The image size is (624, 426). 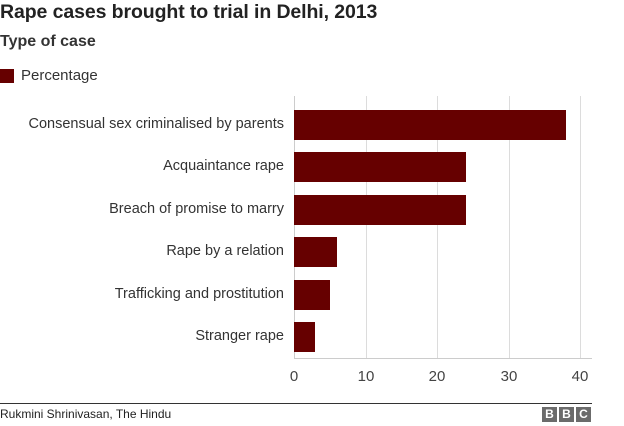 What do you see at coordinates (580, 376) in the screenshot?
I see `x-tick-label: 40` at bounding box center [580, 376].